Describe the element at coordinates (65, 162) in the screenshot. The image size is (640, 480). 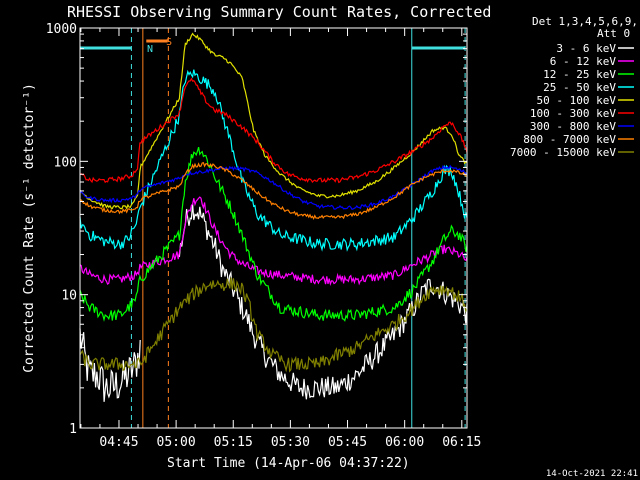
I see `y-tick-label: 100` at that location.